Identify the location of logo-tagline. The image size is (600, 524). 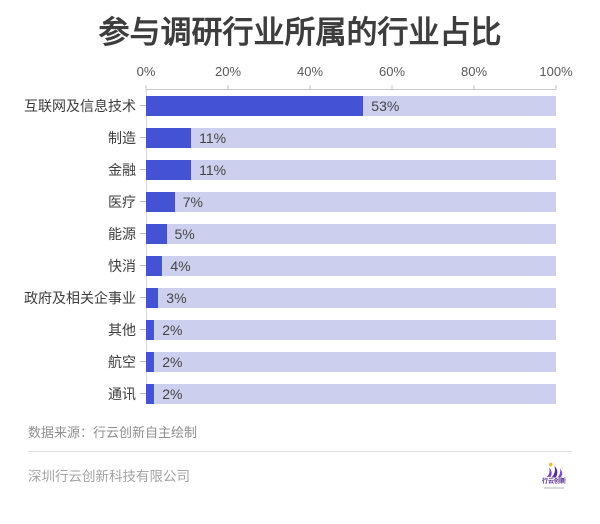
(554, 487).